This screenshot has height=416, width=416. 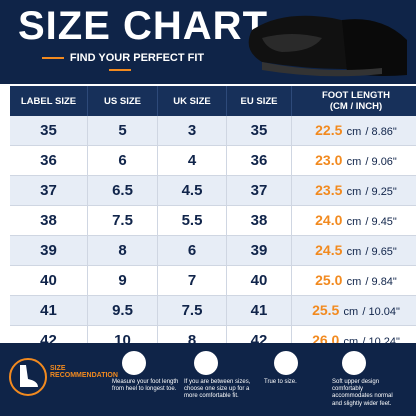 What do you see at coordinates (192, 280) in the screenshot?
I see `cell: 7` at bounding box center [192, 280].